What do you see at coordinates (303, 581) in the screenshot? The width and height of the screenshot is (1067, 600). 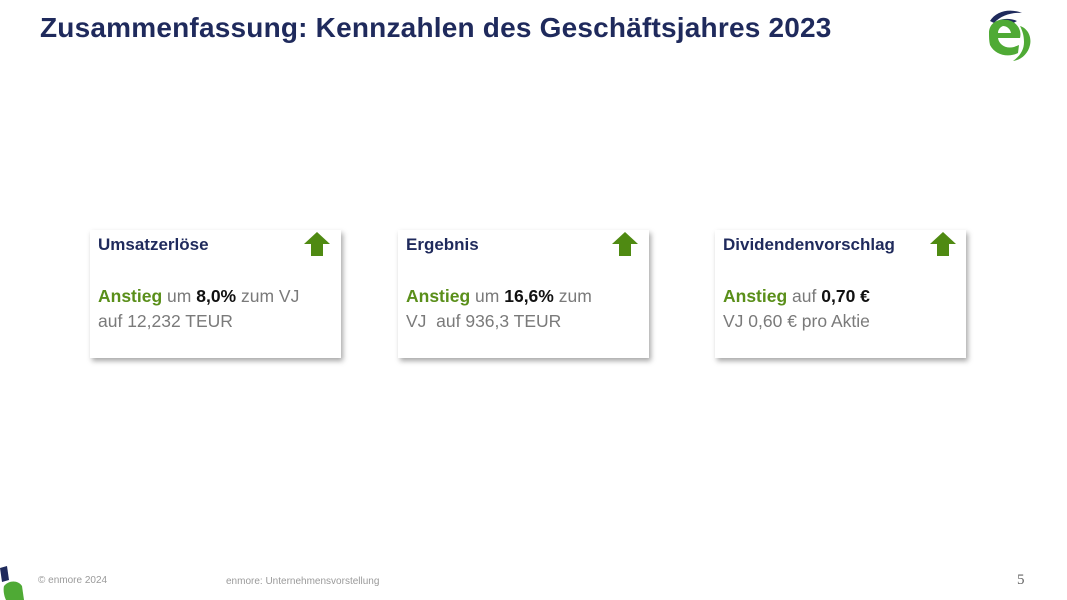 I see `footer-presentation-title: enmore: Unternehmensvorstellung` at bounding box center [303, 581].